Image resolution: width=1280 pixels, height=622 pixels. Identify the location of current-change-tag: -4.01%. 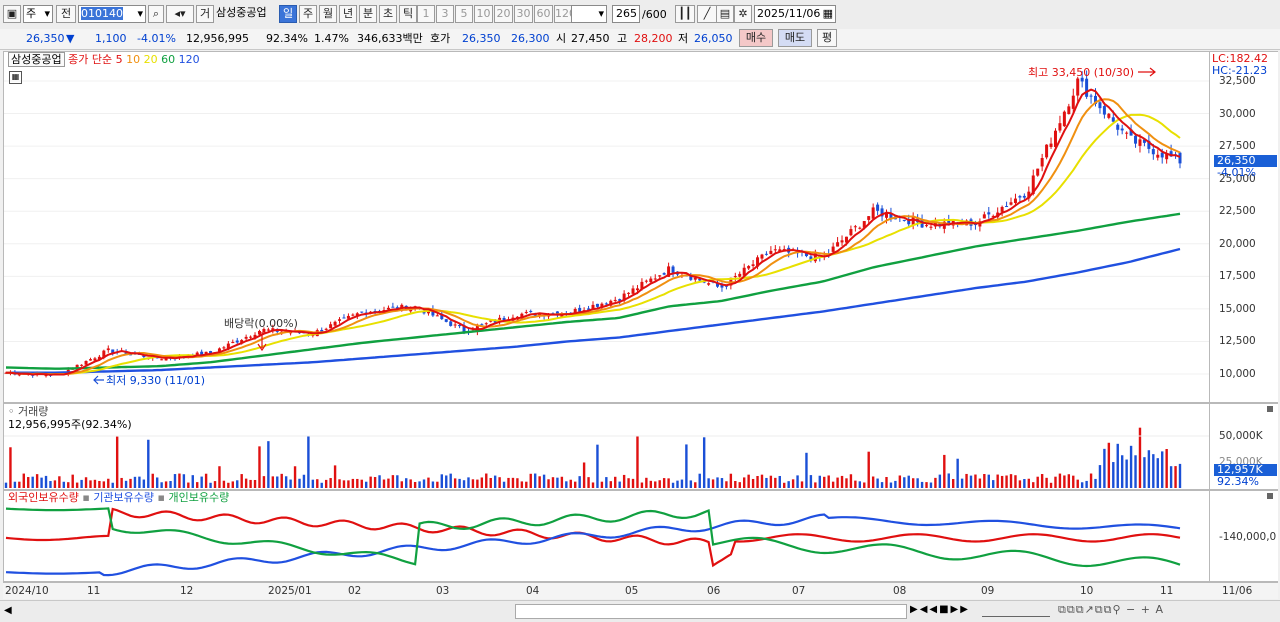
(1236, 172).